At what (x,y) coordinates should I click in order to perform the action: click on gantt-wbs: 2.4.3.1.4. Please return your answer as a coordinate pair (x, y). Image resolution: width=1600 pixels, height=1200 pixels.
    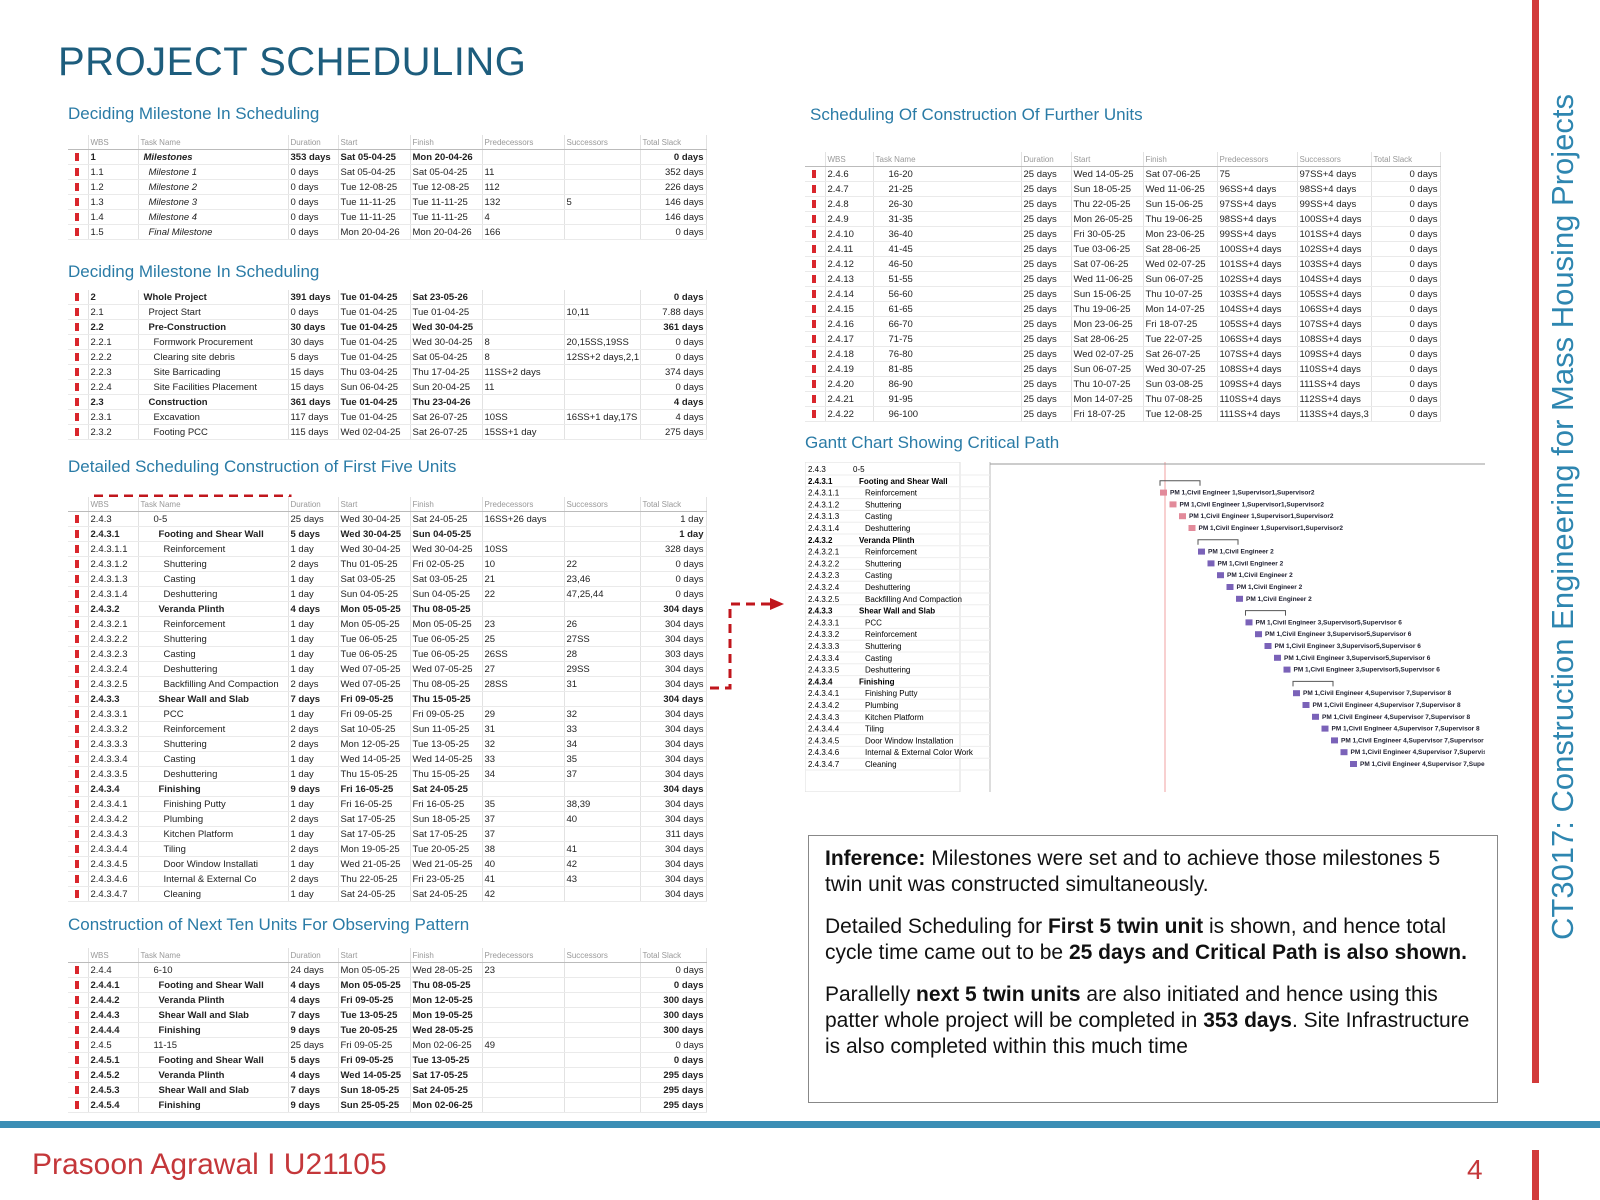
    Looking at the image, I should click on (824, 528).